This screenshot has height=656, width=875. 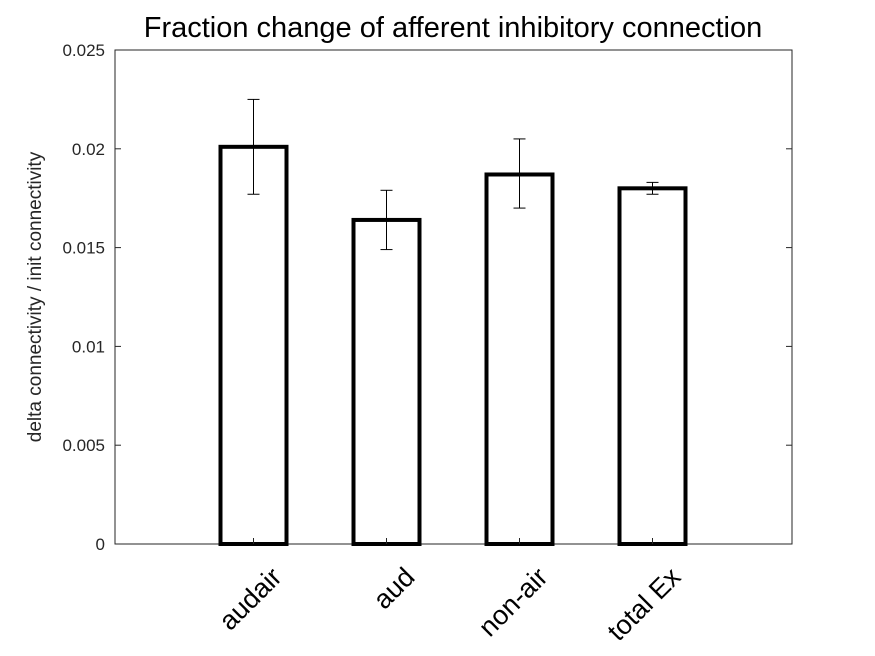 What do you see at coordinates (83, 445) in the screenshot?
I see `y-tick-label: 0.005` at bounding box center [83, 445].